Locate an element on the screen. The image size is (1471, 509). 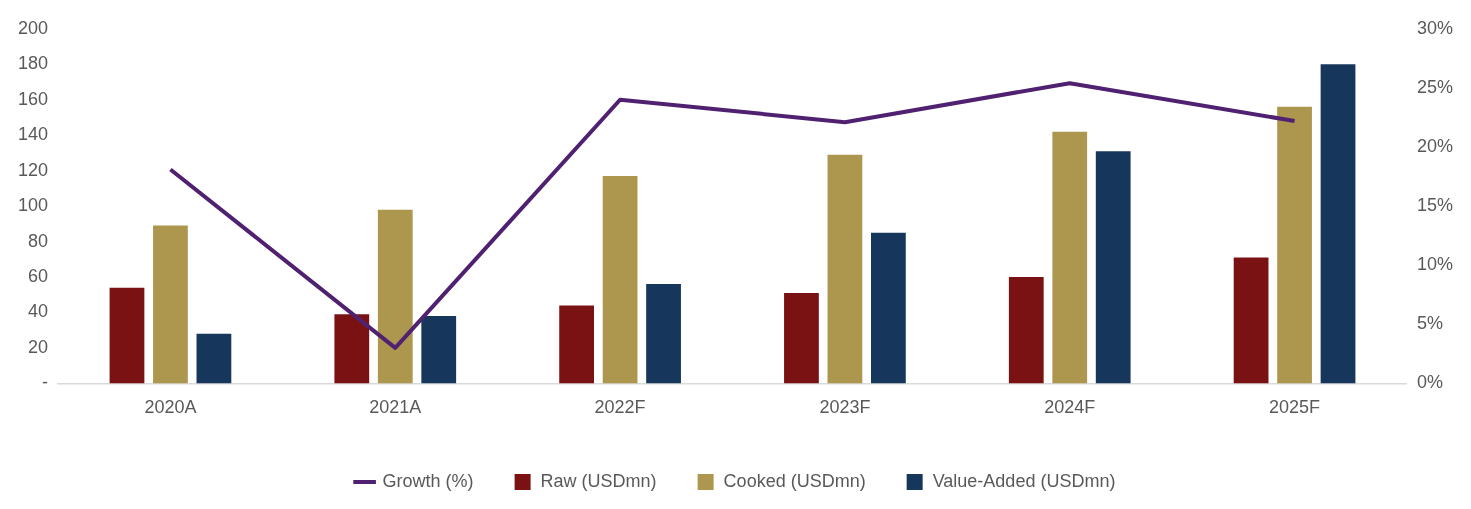
x-tick-label: 2024F is located at coordinates (1070, 407).